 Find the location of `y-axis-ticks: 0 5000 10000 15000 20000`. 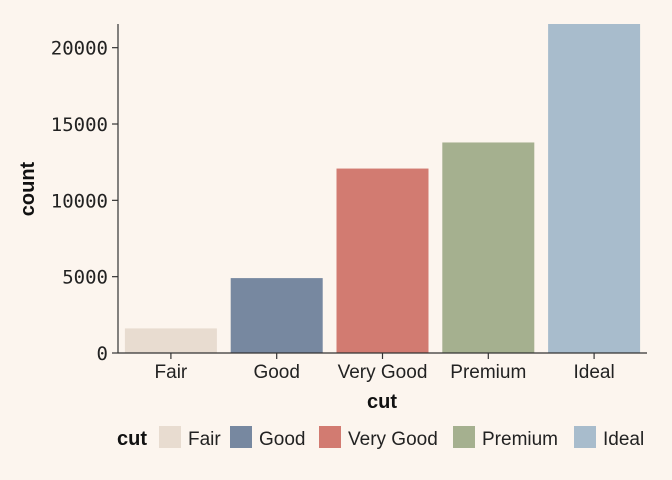

y-axis-ticks: 0 5000 10000 15000 20000 is located at coordinates (84, 201).